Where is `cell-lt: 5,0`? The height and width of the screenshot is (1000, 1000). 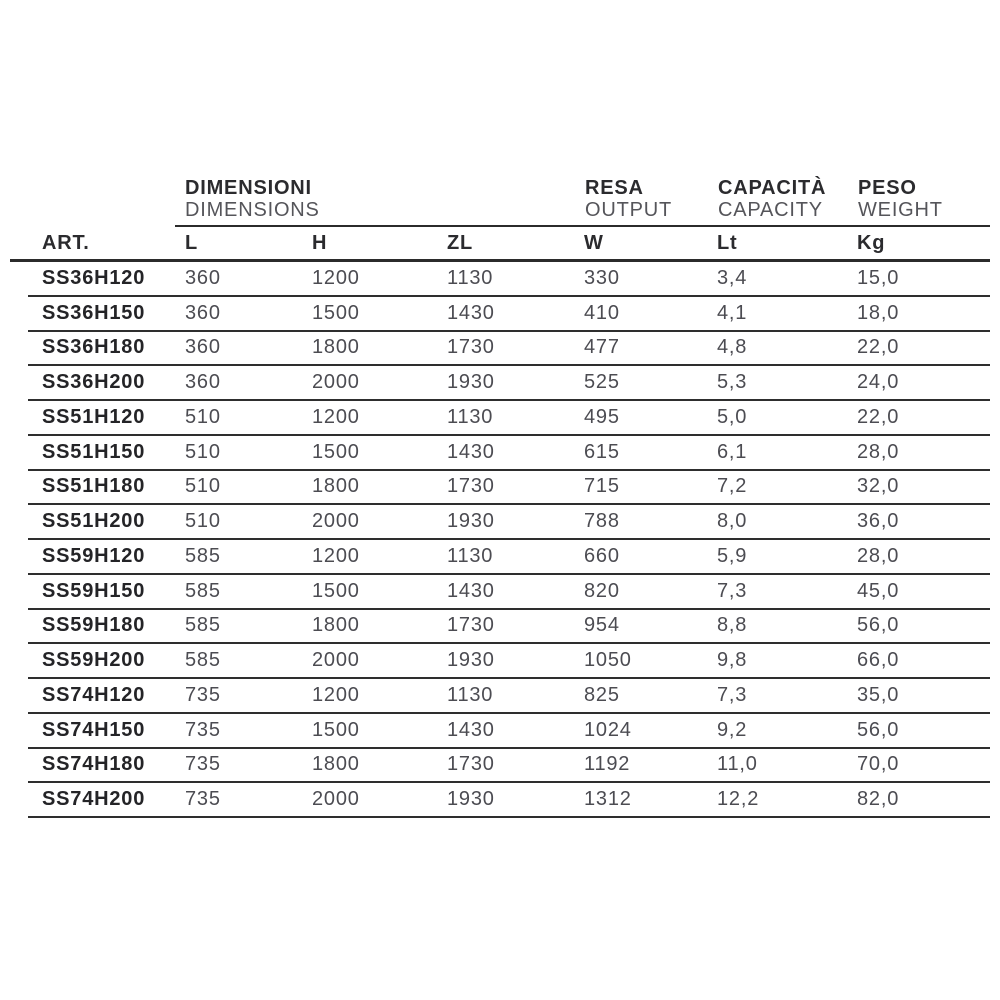 cell-lt: 5,0 is located at coordinates (732, 416).